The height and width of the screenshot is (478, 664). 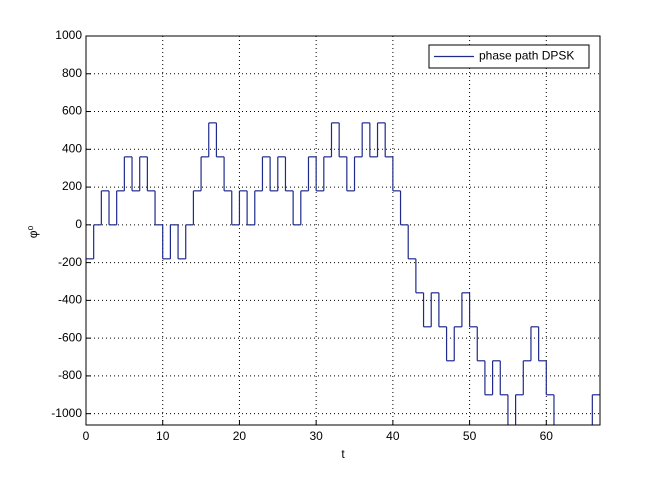 I want to click on x-tick-label: 60, so click(x=547, y=436).